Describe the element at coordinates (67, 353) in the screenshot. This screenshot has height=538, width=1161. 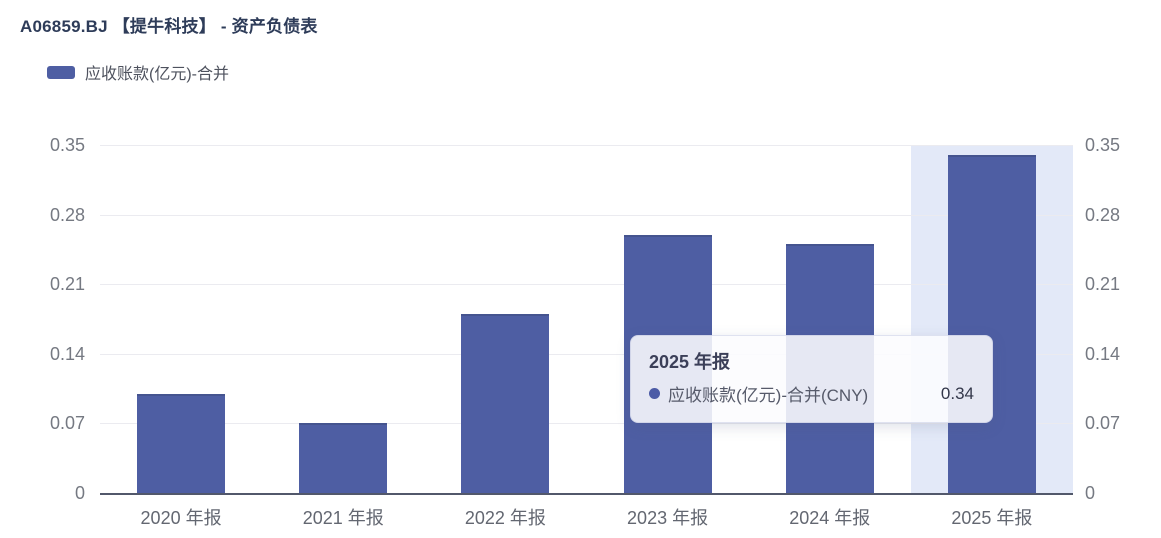
I see `y-axis-tick-label-left: 0.14` at that location.